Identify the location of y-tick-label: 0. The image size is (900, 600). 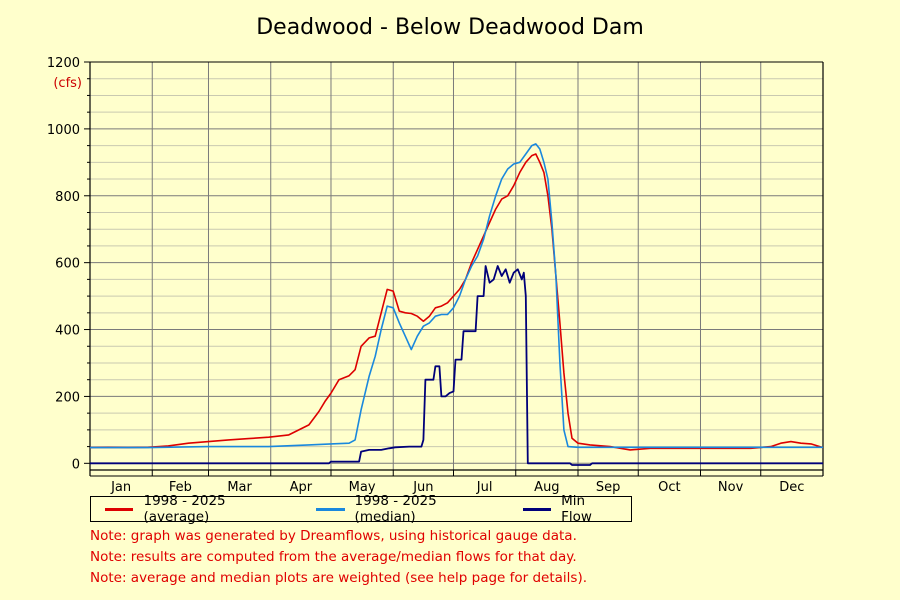
(76, 464).